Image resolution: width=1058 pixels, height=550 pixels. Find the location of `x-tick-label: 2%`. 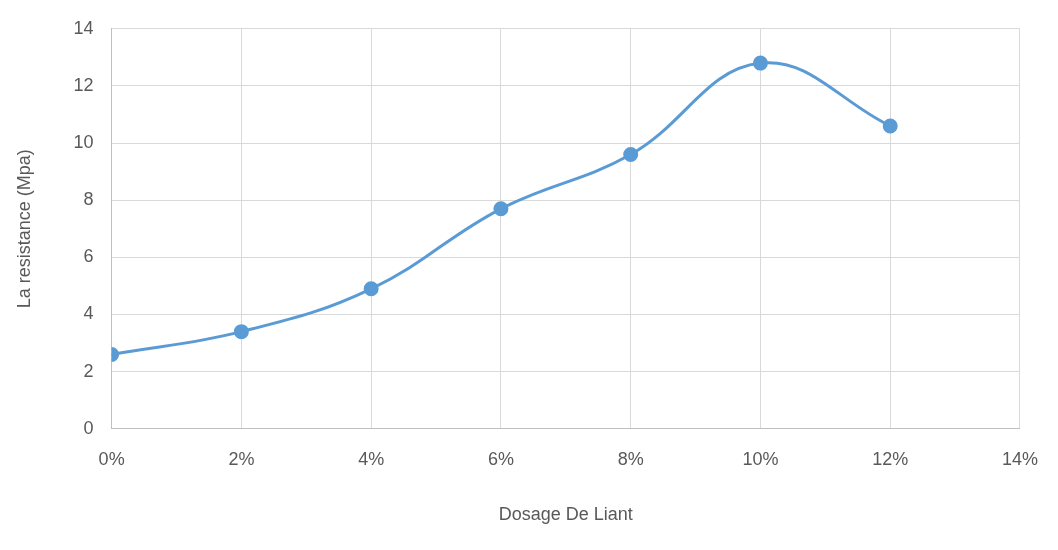

x-tick-label: 2% is located at coordinates (241, 458).